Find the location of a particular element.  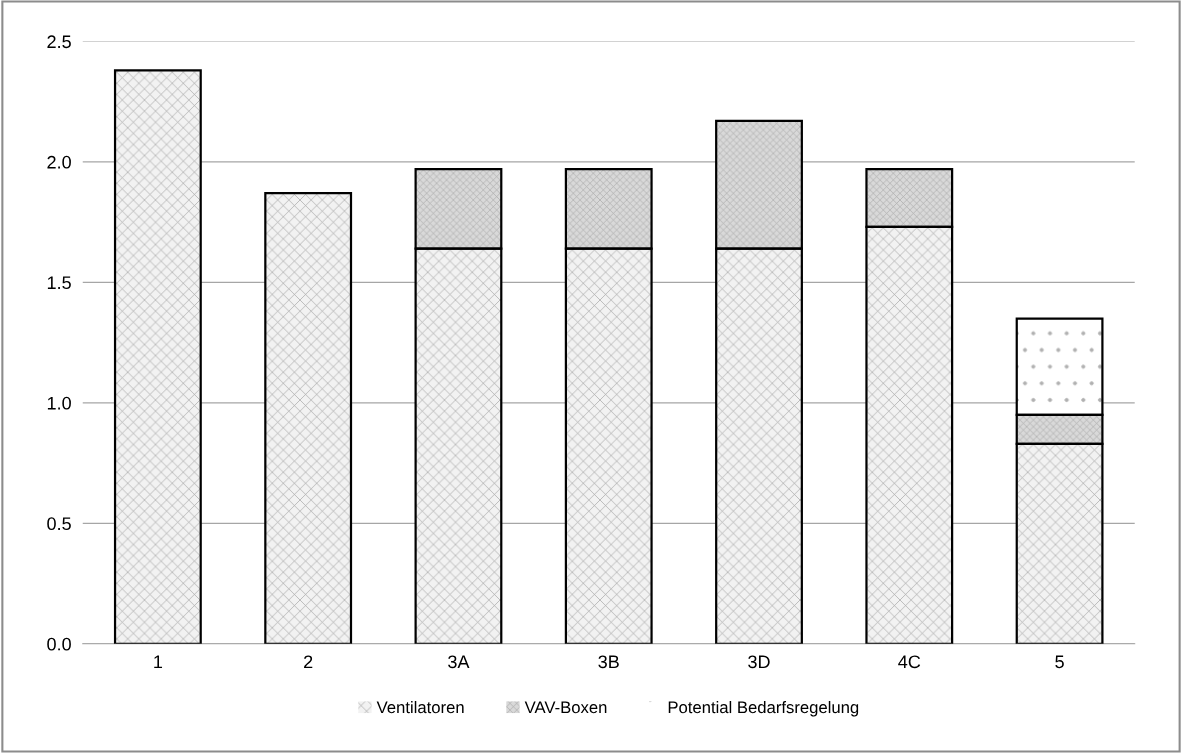

y-tick-label: 1.5 is located at coordinates (59, 283).